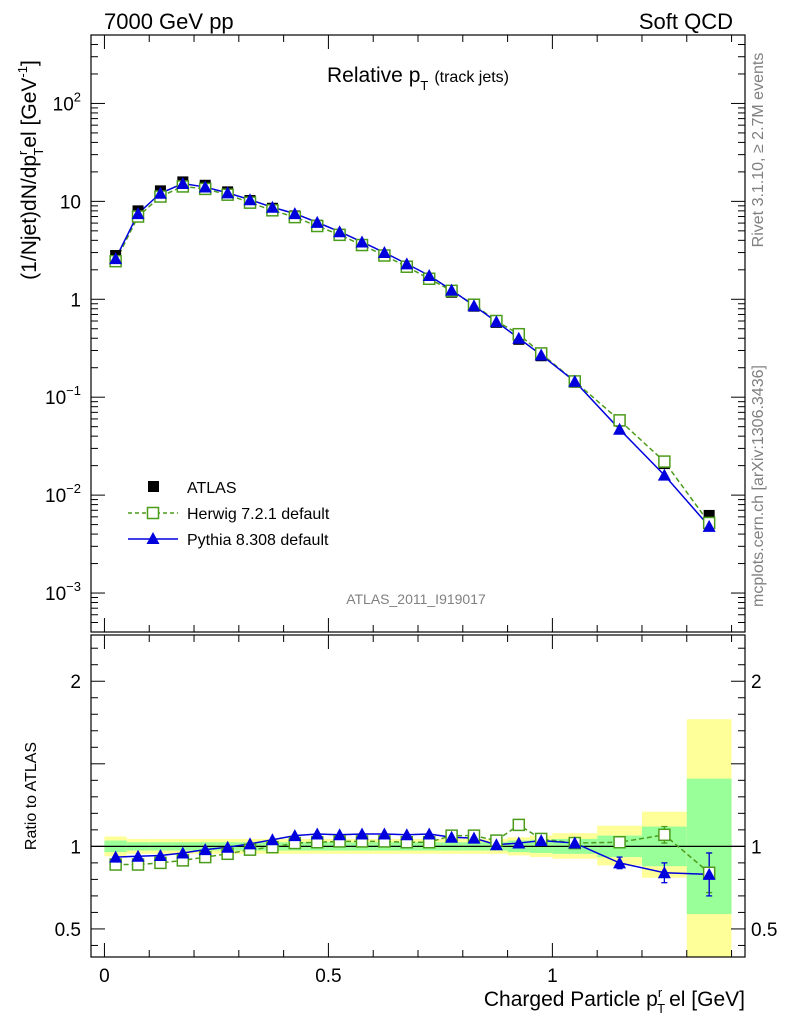  I want to click on y-tick-label: 10⁻², so click(63, 494).